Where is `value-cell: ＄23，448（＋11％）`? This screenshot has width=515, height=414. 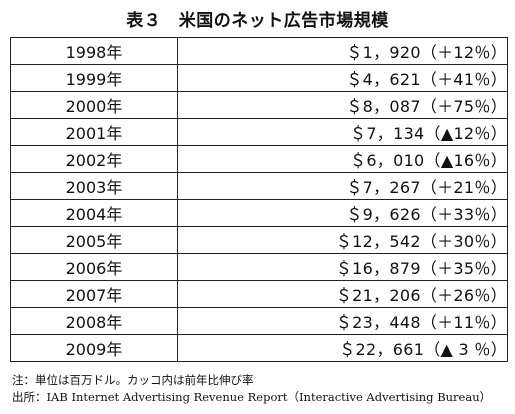
value-cell: ＄23，448（＋11％） is located at coordinates (342, 321).